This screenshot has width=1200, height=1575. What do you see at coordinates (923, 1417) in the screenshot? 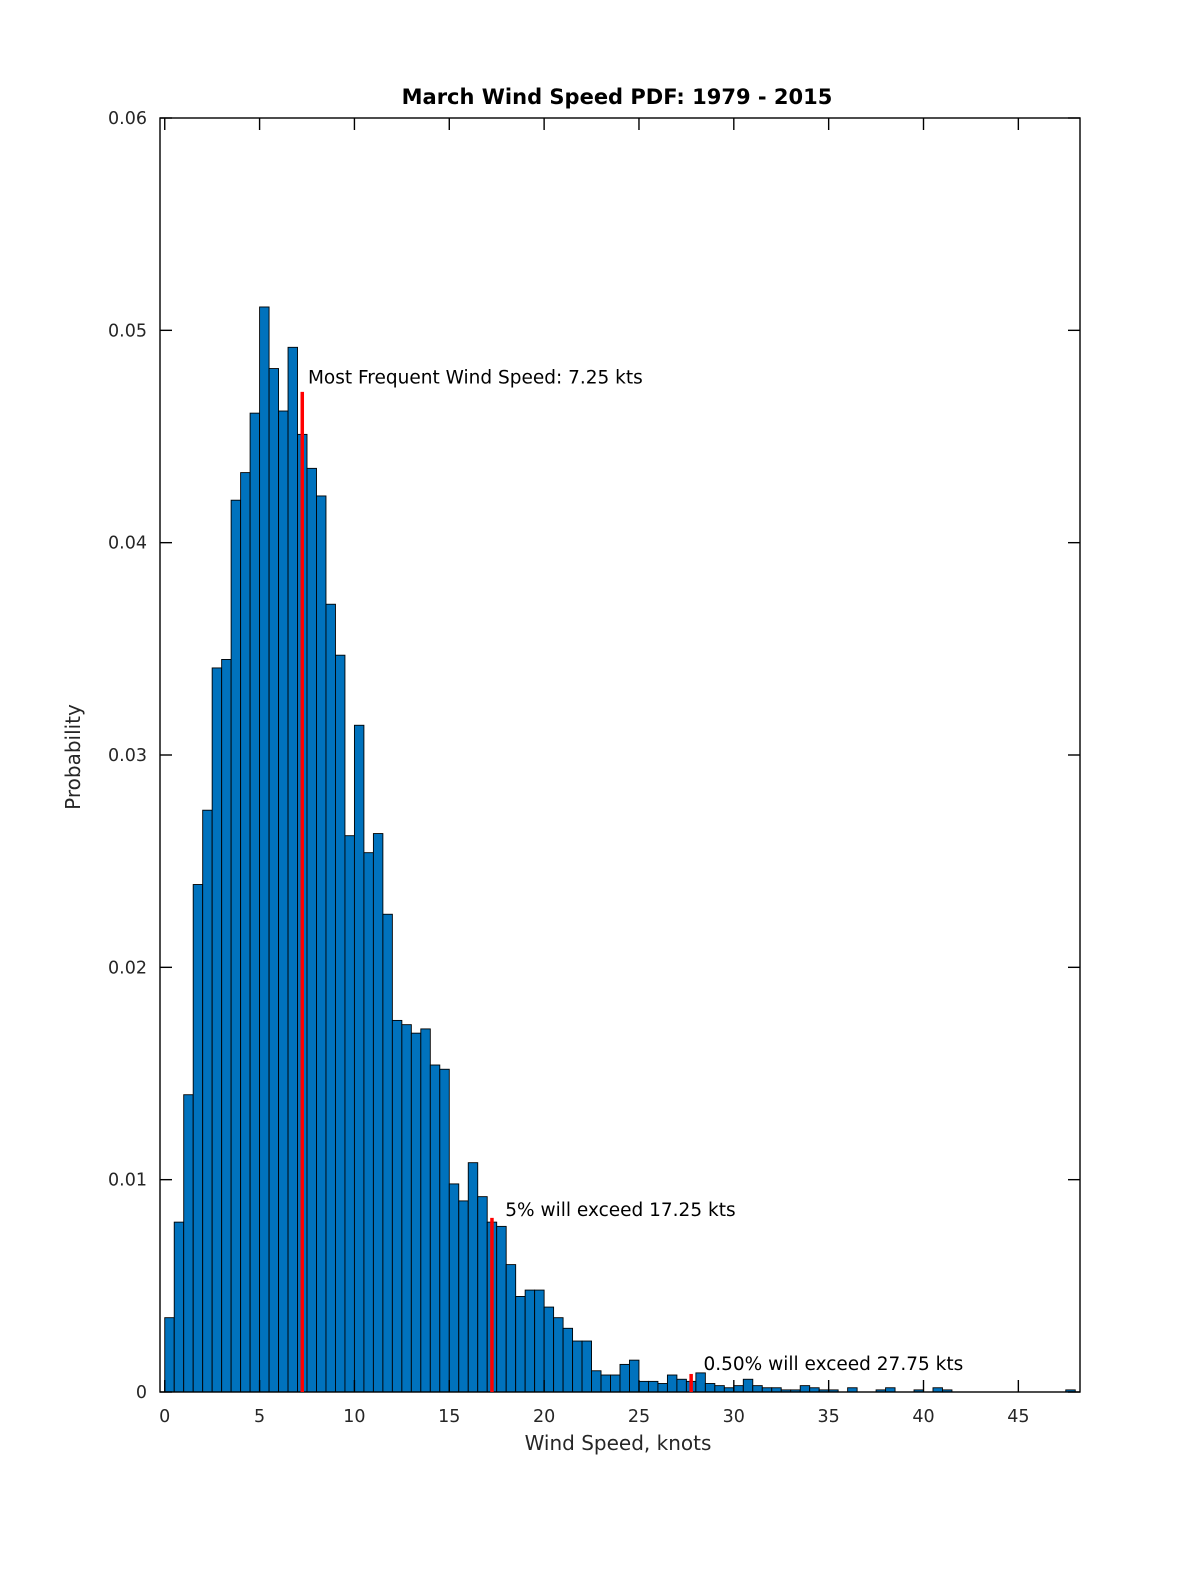
I see `x-tick-label: 40` at bounding box center [923, 1417].